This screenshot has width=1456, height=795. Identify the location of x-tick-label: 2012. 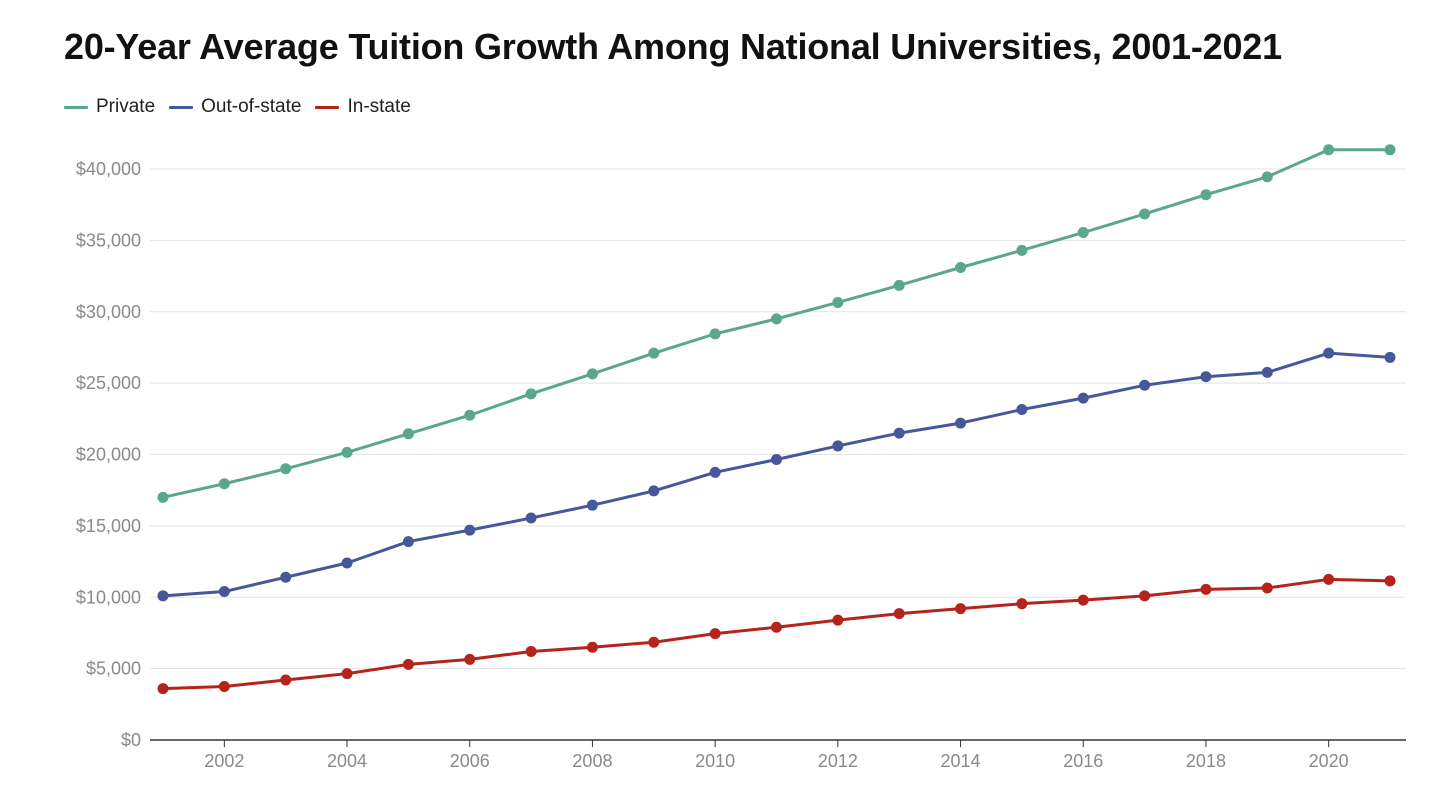
(838, 761).